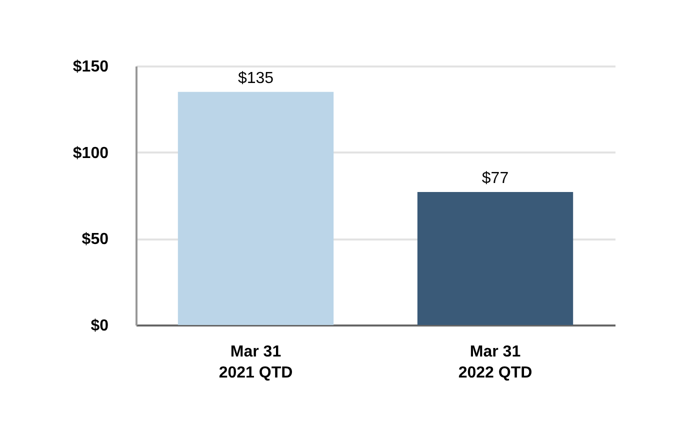 The width and height of the screenshot is (680, 448). I want to click on x-tick-label: Mar 31 2021 QTD, so click(255, 363).